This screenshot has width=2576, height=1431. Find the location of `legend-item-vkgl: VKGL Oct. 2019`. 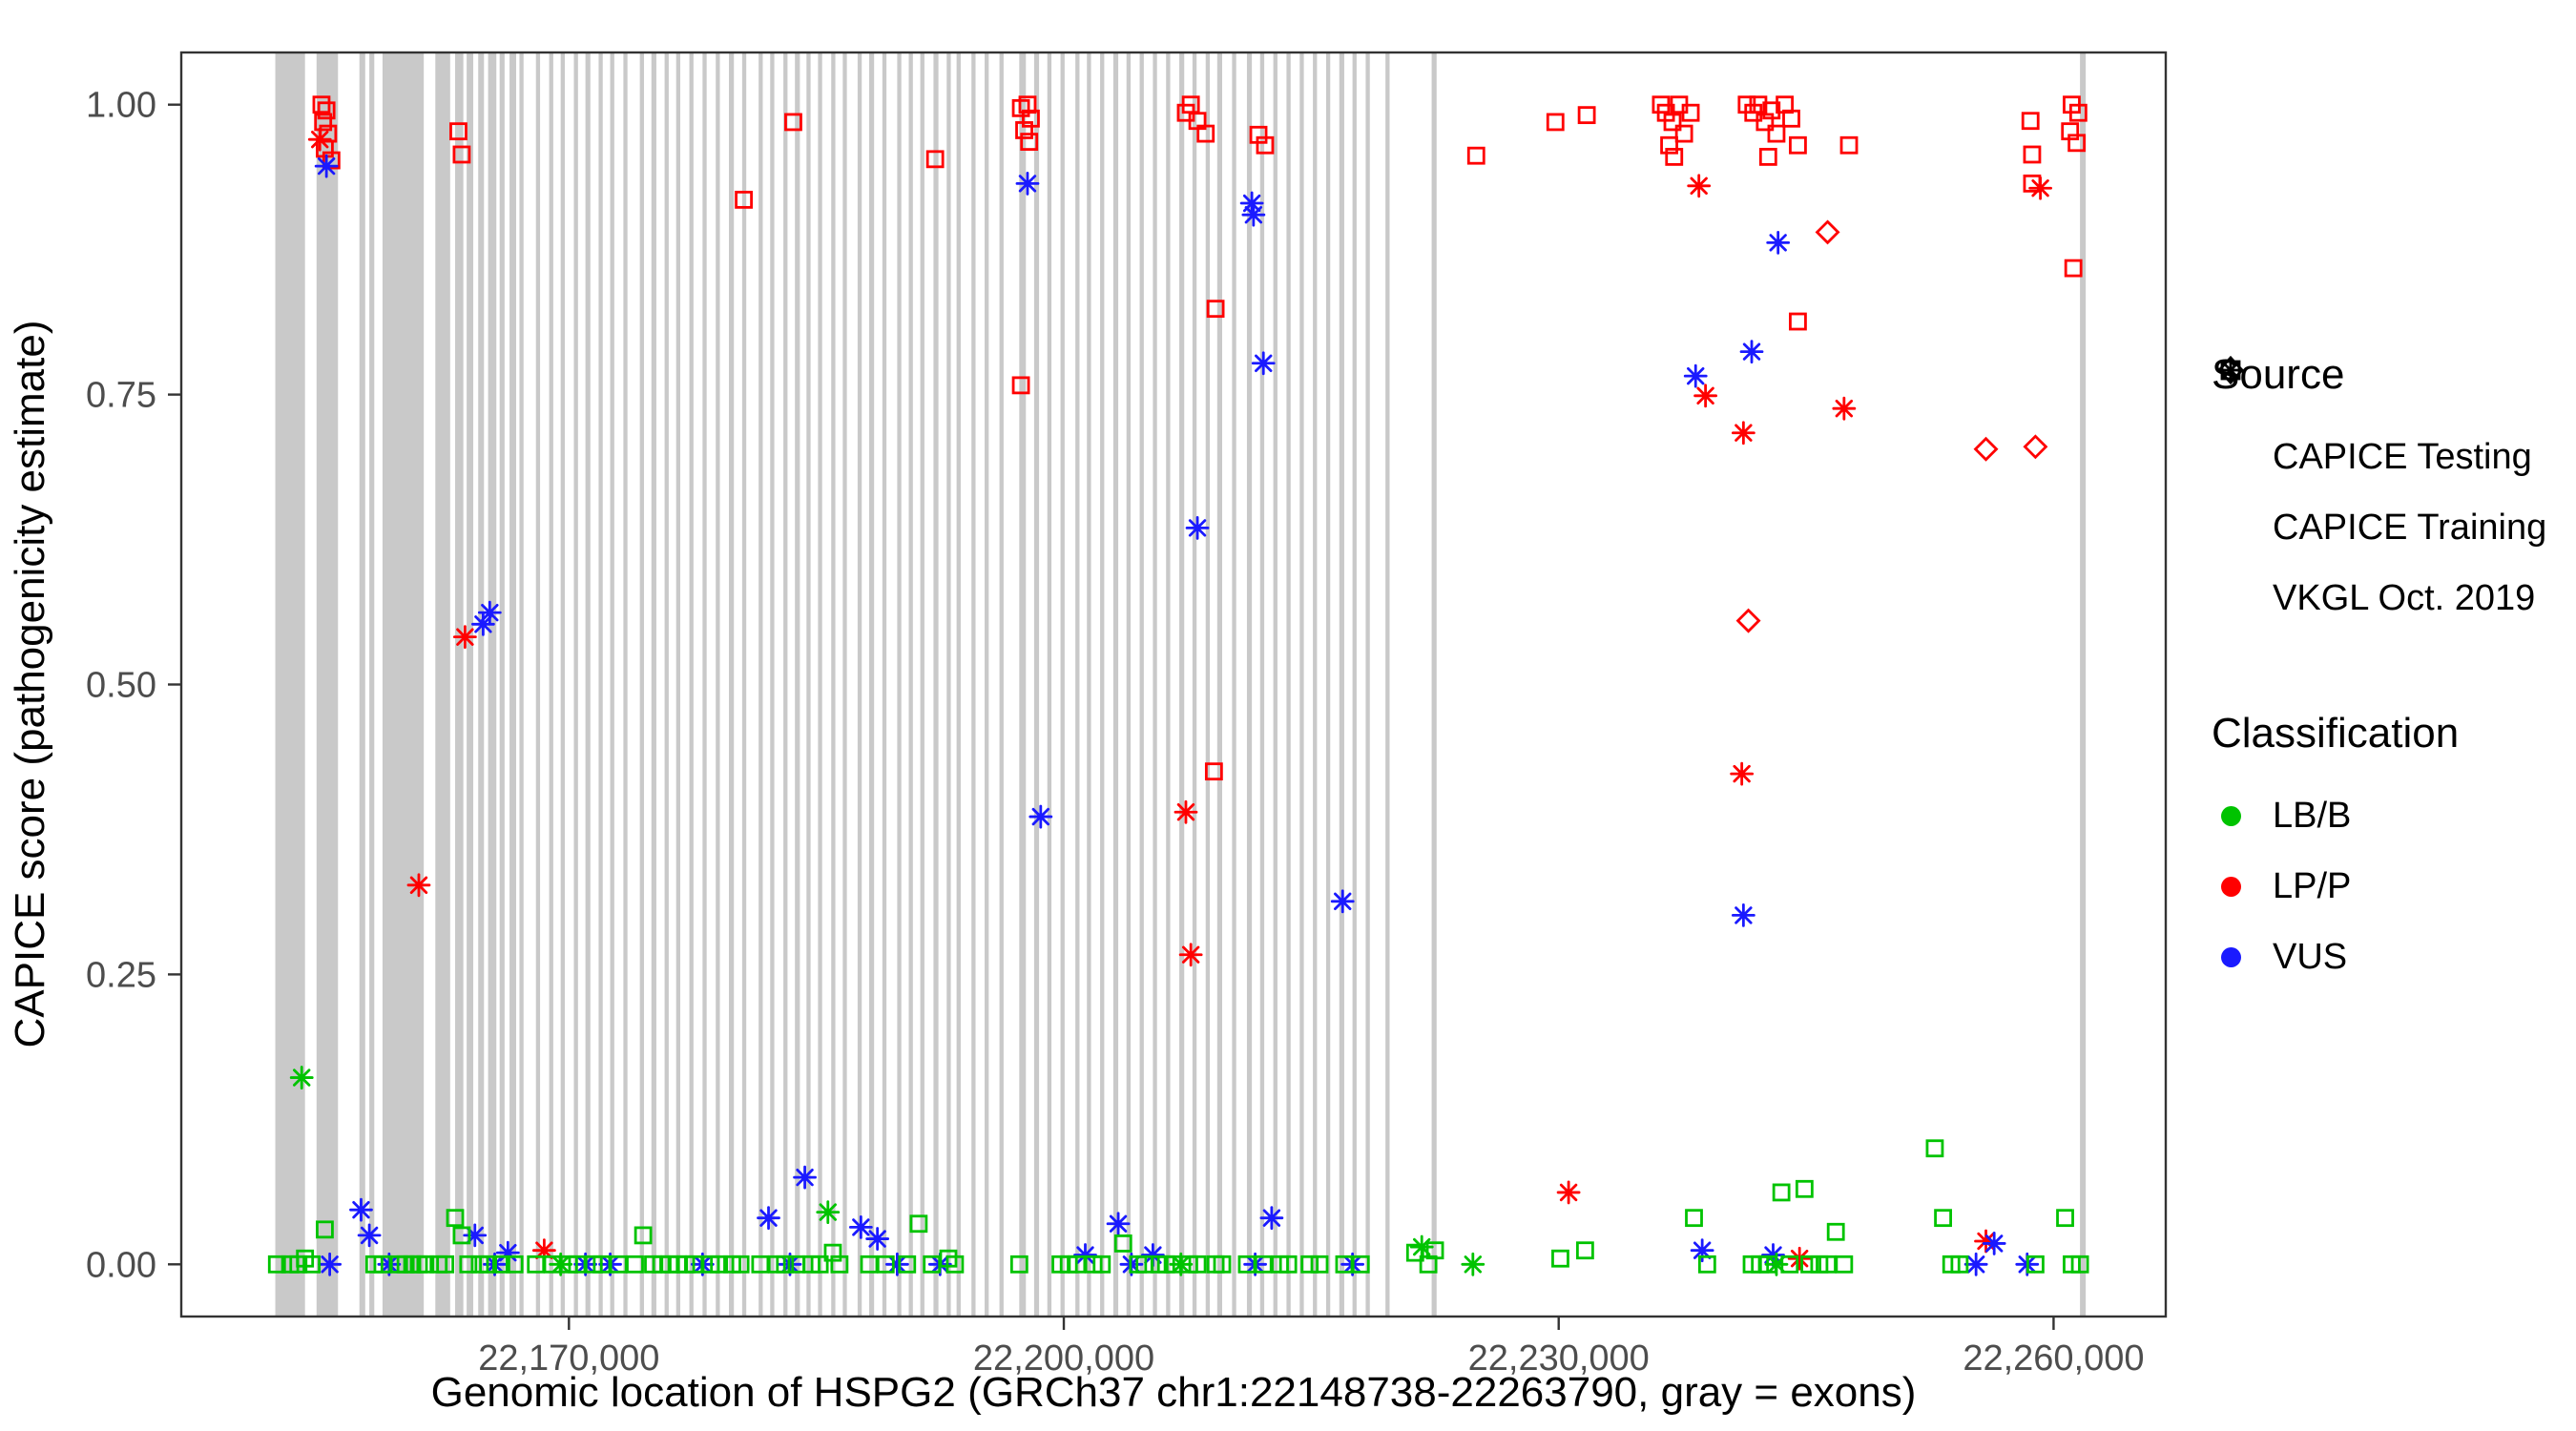

legend-item-vkgl: VKGL Oct. 2019 is located at coordinates (2388, 495).